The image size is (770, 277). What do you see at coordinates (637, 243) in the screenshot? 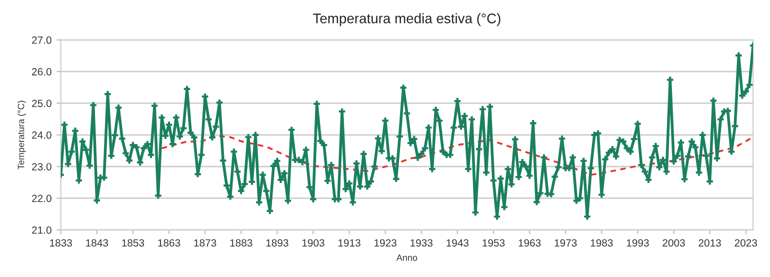
I see `x-tick-label: 1993` at bounding box center [637, 243].